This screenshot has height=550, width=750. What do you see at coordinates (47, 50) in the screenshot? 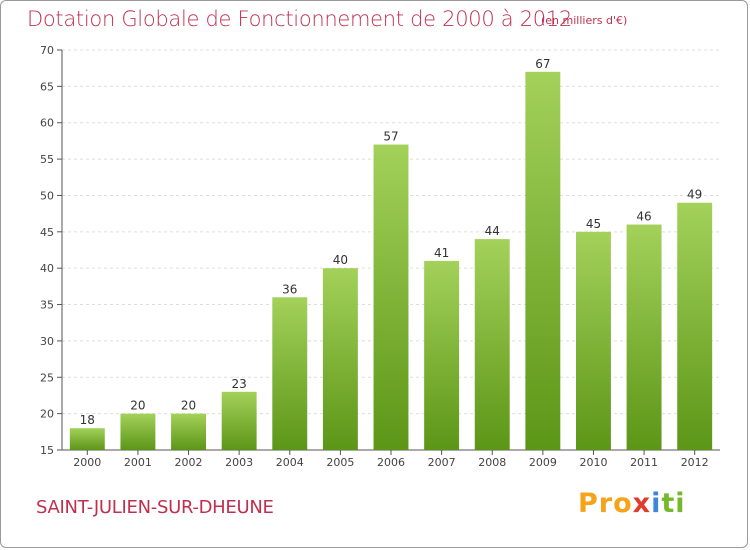
I see `y-tick-label: 70` at bounding box center [47, 50].